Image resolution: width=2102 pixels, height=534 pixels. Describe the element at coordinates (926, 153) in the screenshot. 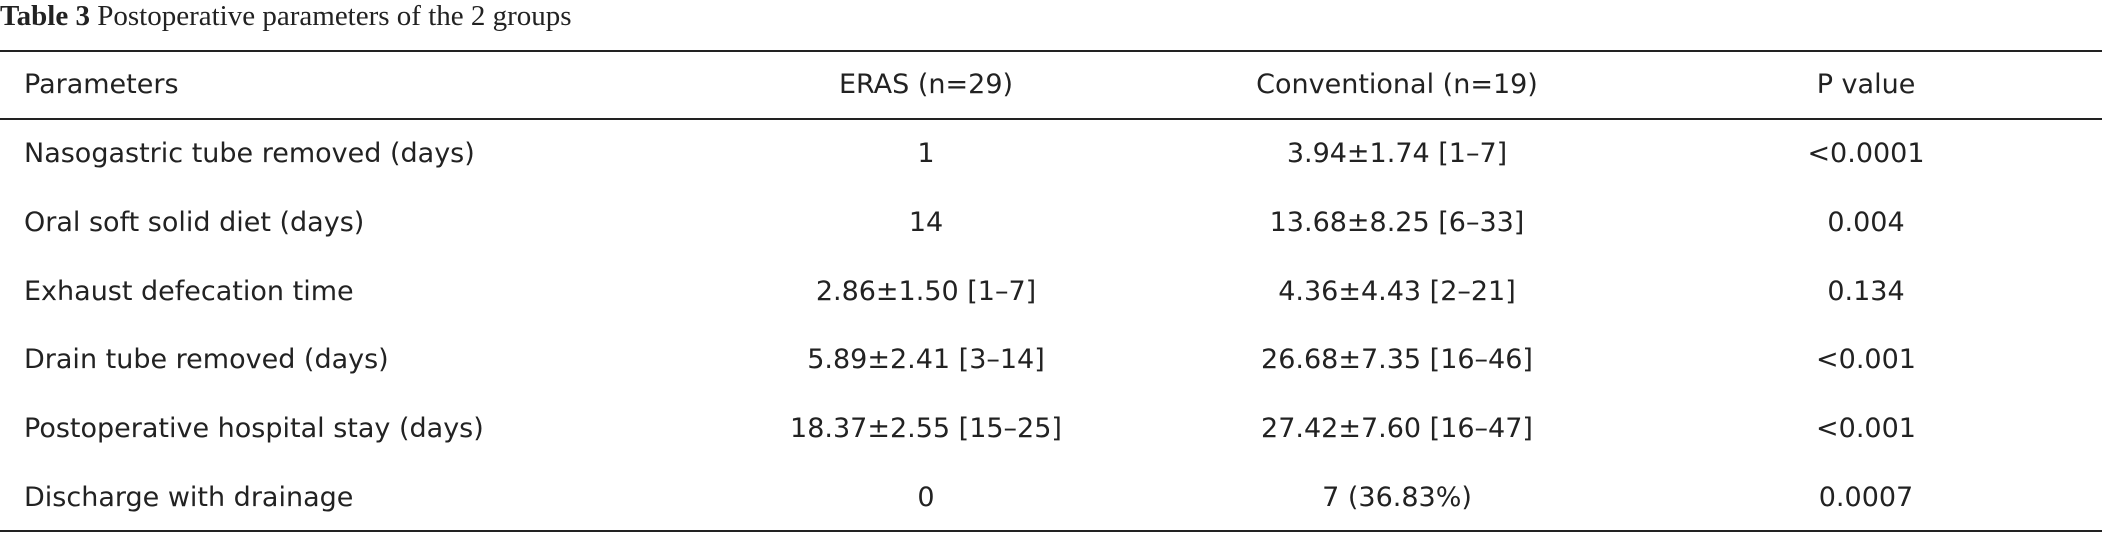

I see `table-cell: 1` at that location.